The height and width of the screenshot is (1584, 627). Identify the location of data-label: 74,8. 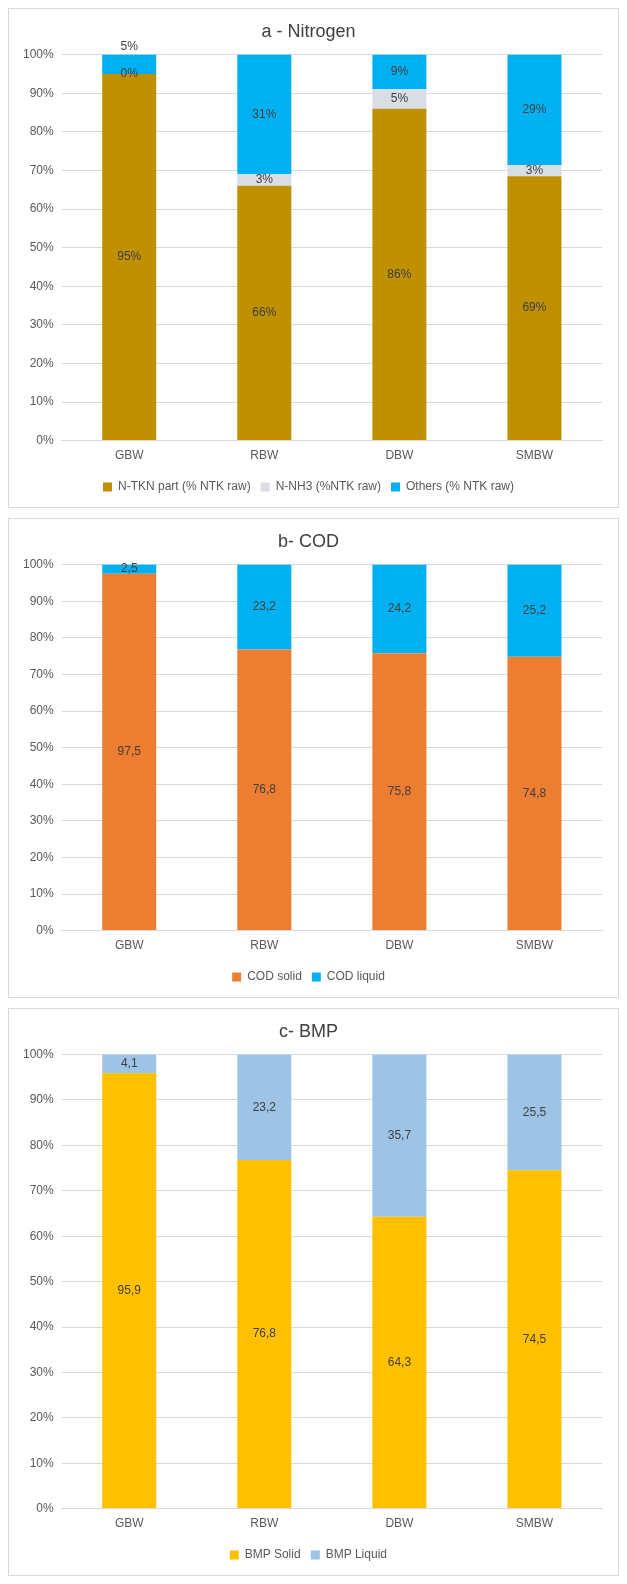
(534, 792).